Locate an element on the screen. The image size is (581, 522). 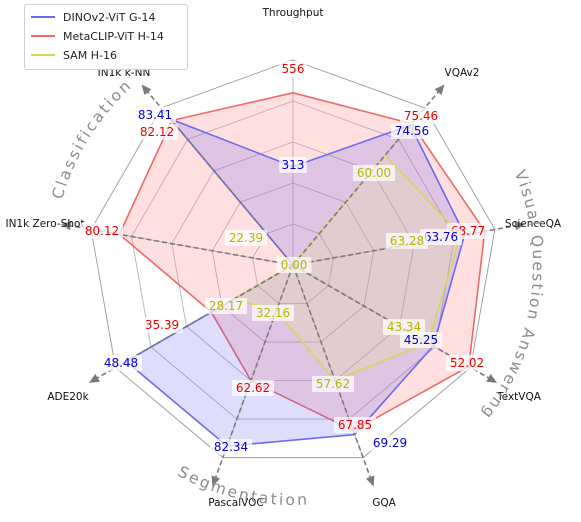
axis-arrow-in1k-zero-shot is located at coordinates (66, 226).